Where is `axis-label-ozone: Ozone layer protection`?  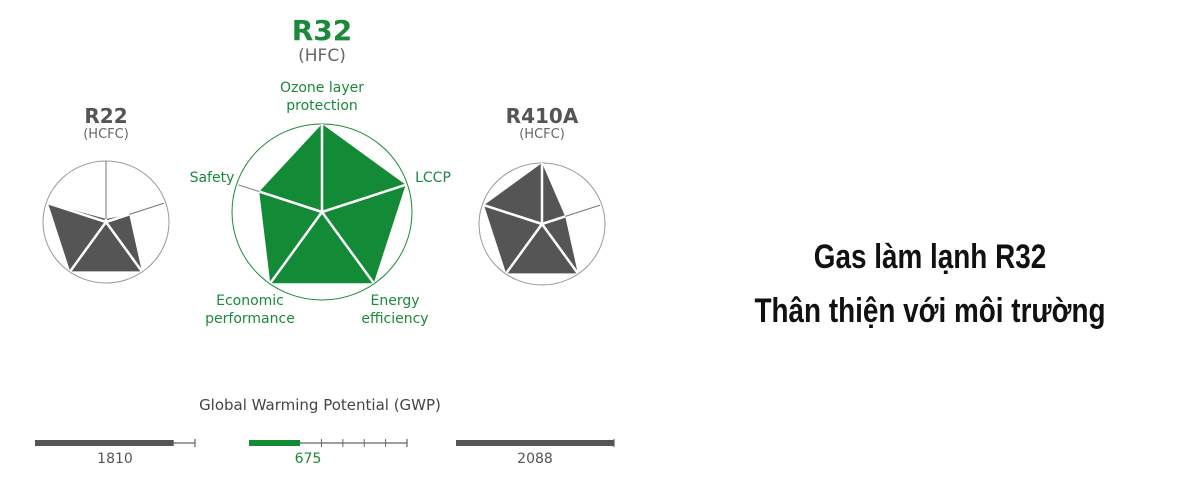 axis-label-ozone: Ozone layer protection is located at coordinates (322, 97).